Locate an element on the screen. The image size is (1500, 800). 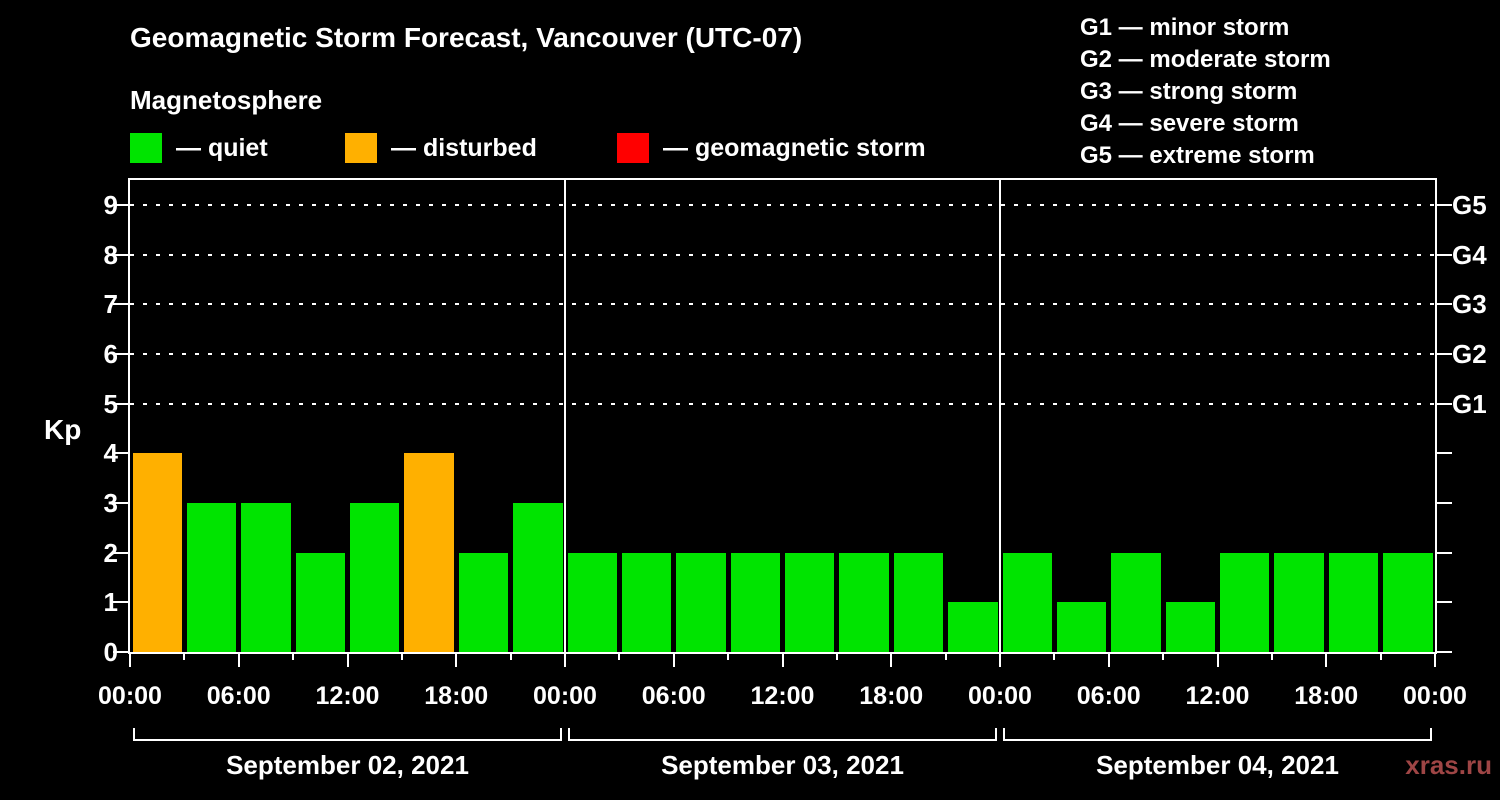
watermark: xras.ru is located at coordinates (1448, 765).